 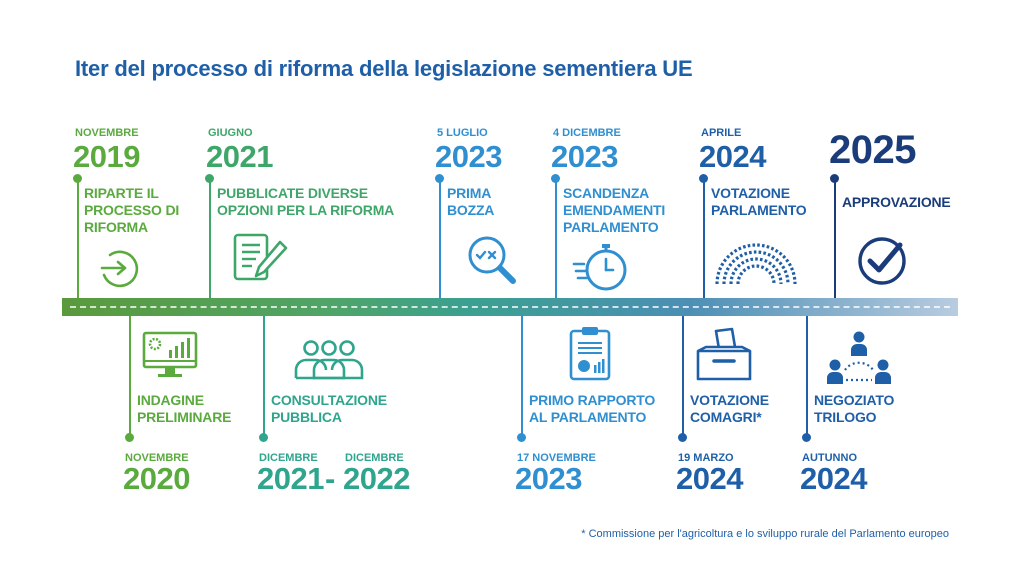 I want to click on event-description: VOTAZIONE COMAGRI*, so click(x=729, y=408).